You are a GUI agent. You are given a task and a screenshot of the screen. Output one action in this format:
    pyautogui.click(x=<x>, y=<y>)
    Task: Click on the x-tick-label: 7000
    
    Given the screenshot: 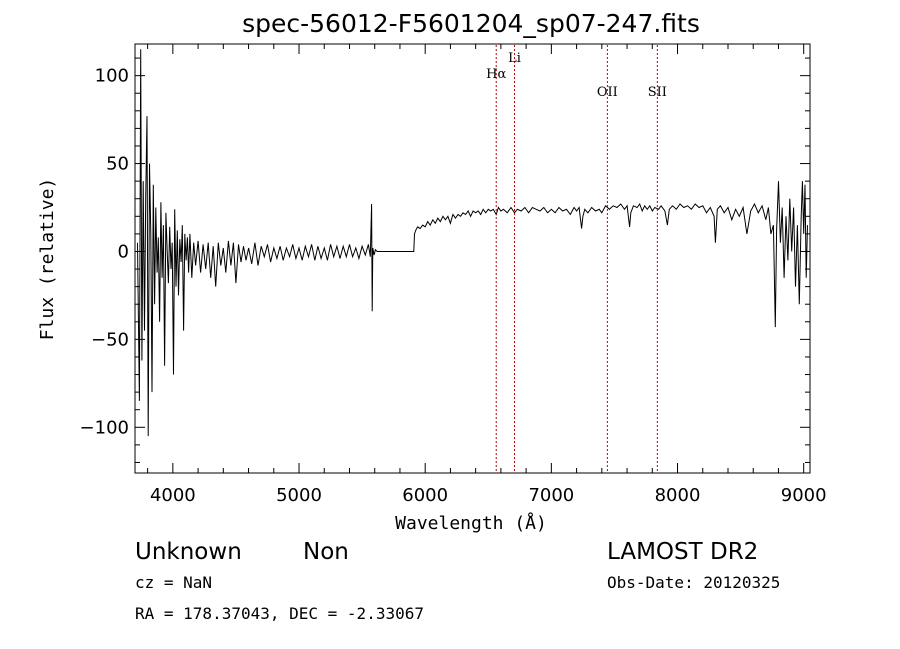 What is the action you would take?
    pyautogui.click(x=551, y=495)
    